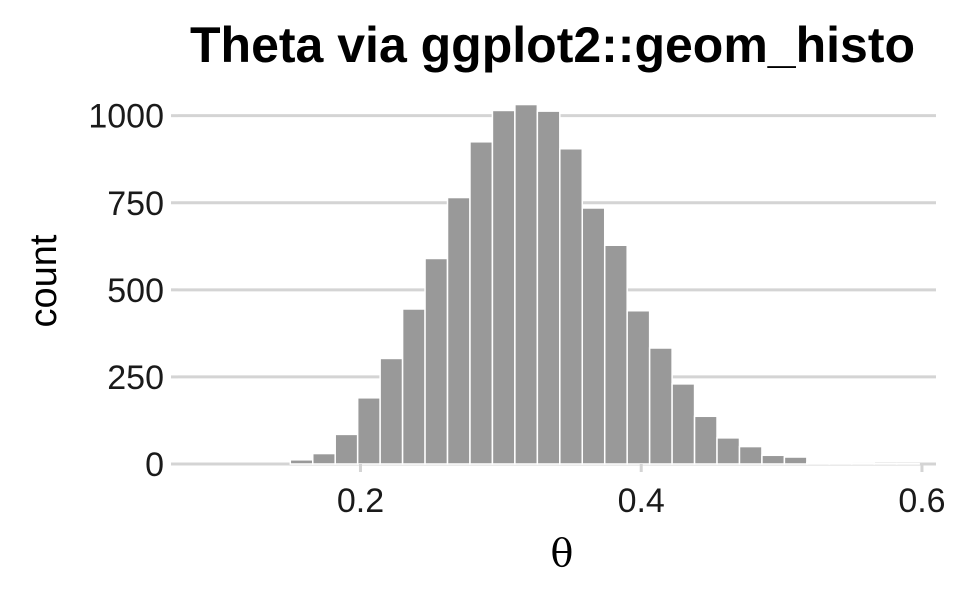 The image size is (960, 600). I want to click on y-tick-label-2: 500, so click(135, 291).